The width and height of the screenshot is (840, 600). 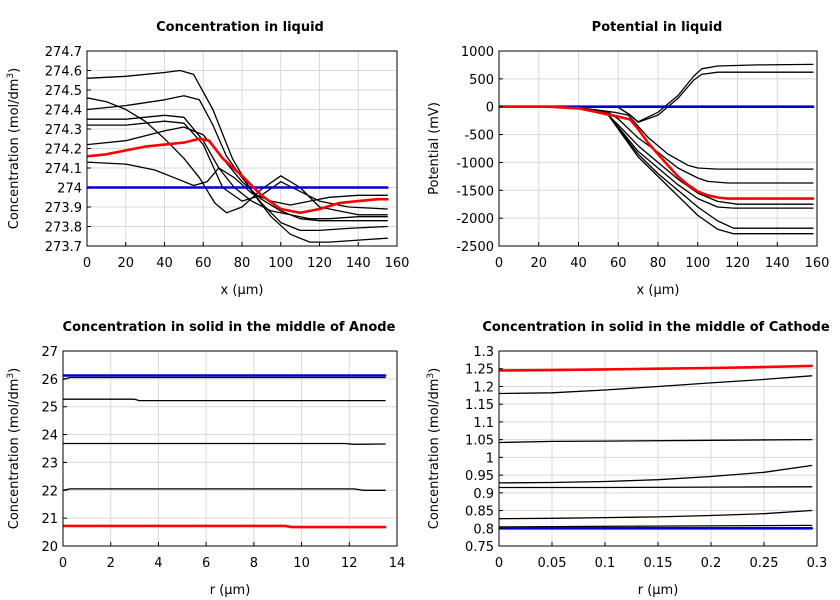 What do you see at coordinates (490, 458) in the screenshot?
I see `y-tick-label: 1` at bounding box center [490, 458].